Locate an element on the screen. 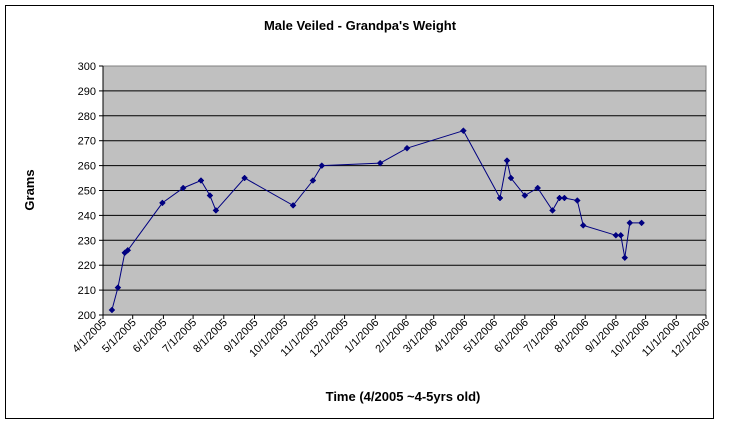  y-tick-label: 300 is located at coordinates (87, 67).